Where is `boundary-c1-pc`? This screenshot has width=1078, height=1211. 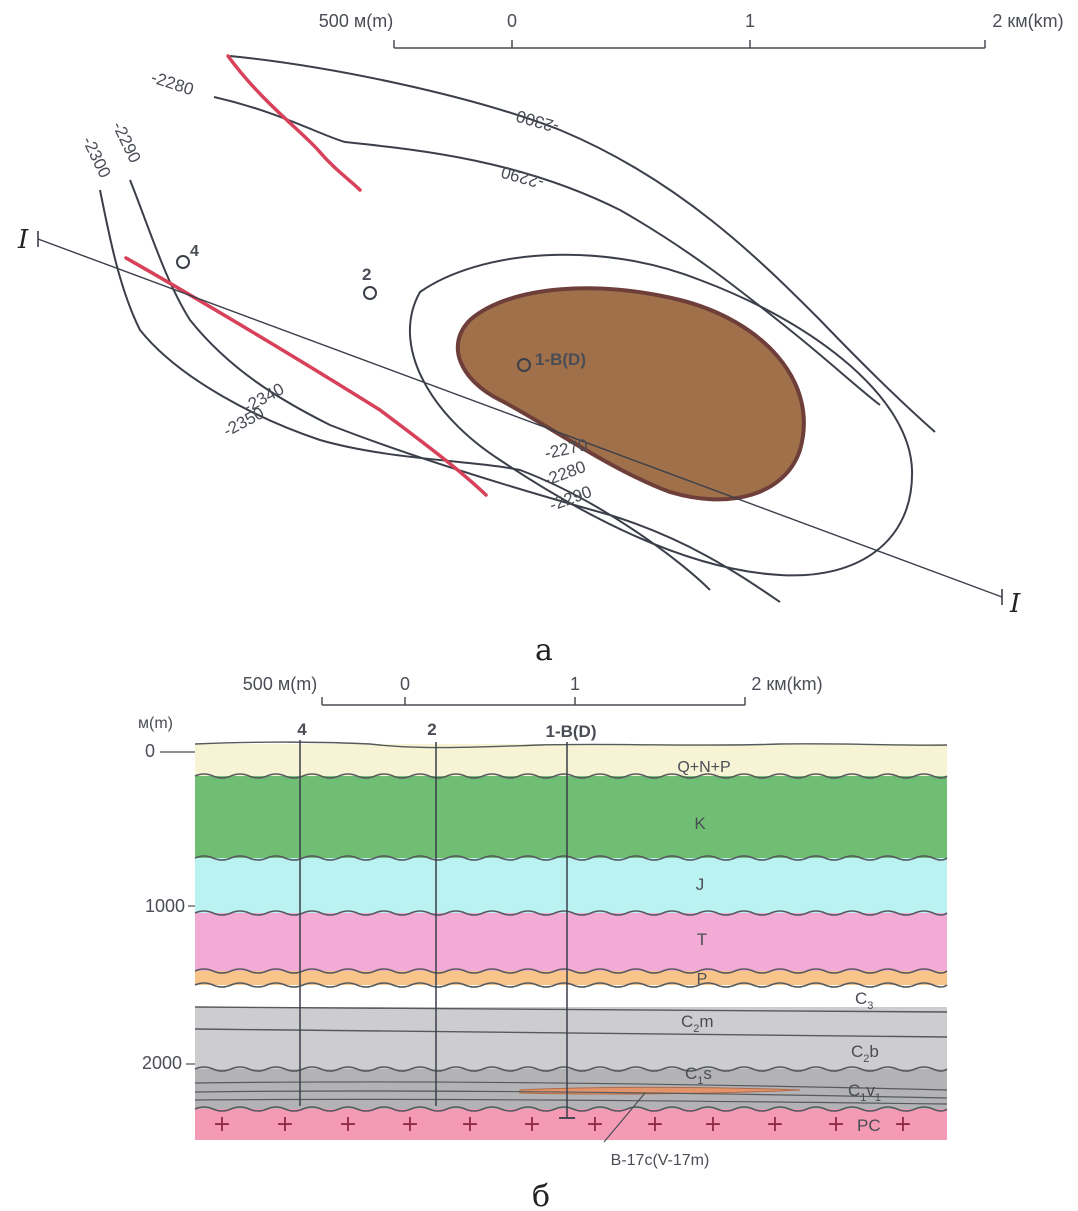
boundary-c1-pc is located at coordinates (571, 1109).